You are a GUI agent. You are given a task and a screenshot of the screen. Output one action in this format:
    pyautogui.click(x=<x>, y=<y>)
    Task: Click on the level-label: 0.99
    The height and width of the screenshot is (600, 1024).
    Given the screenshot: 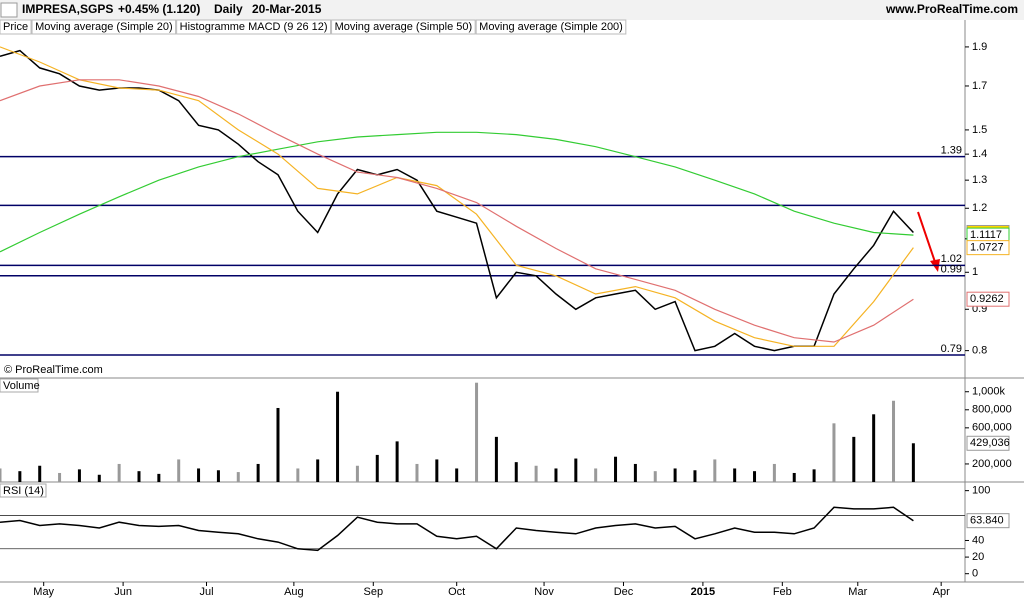 What is the action you would take?
    pyautogui.click(x=951, y=270)
    